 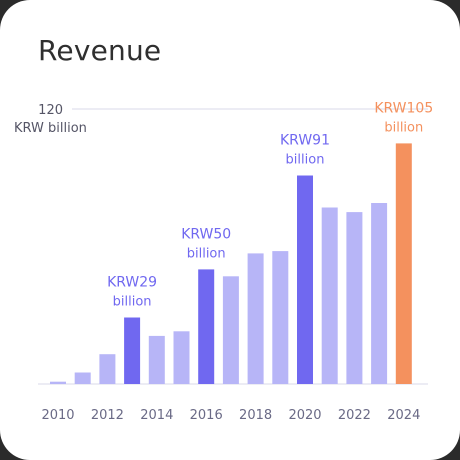 I want to click on x-ticks-group: 2010 2012 2014 2016 2018 2020 2022 2024, so click(x=230, y=415).